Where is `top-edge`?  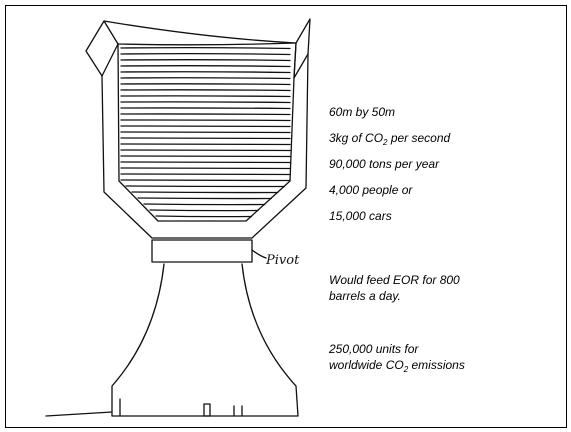
top-edge is located at coordinates (200, 33).